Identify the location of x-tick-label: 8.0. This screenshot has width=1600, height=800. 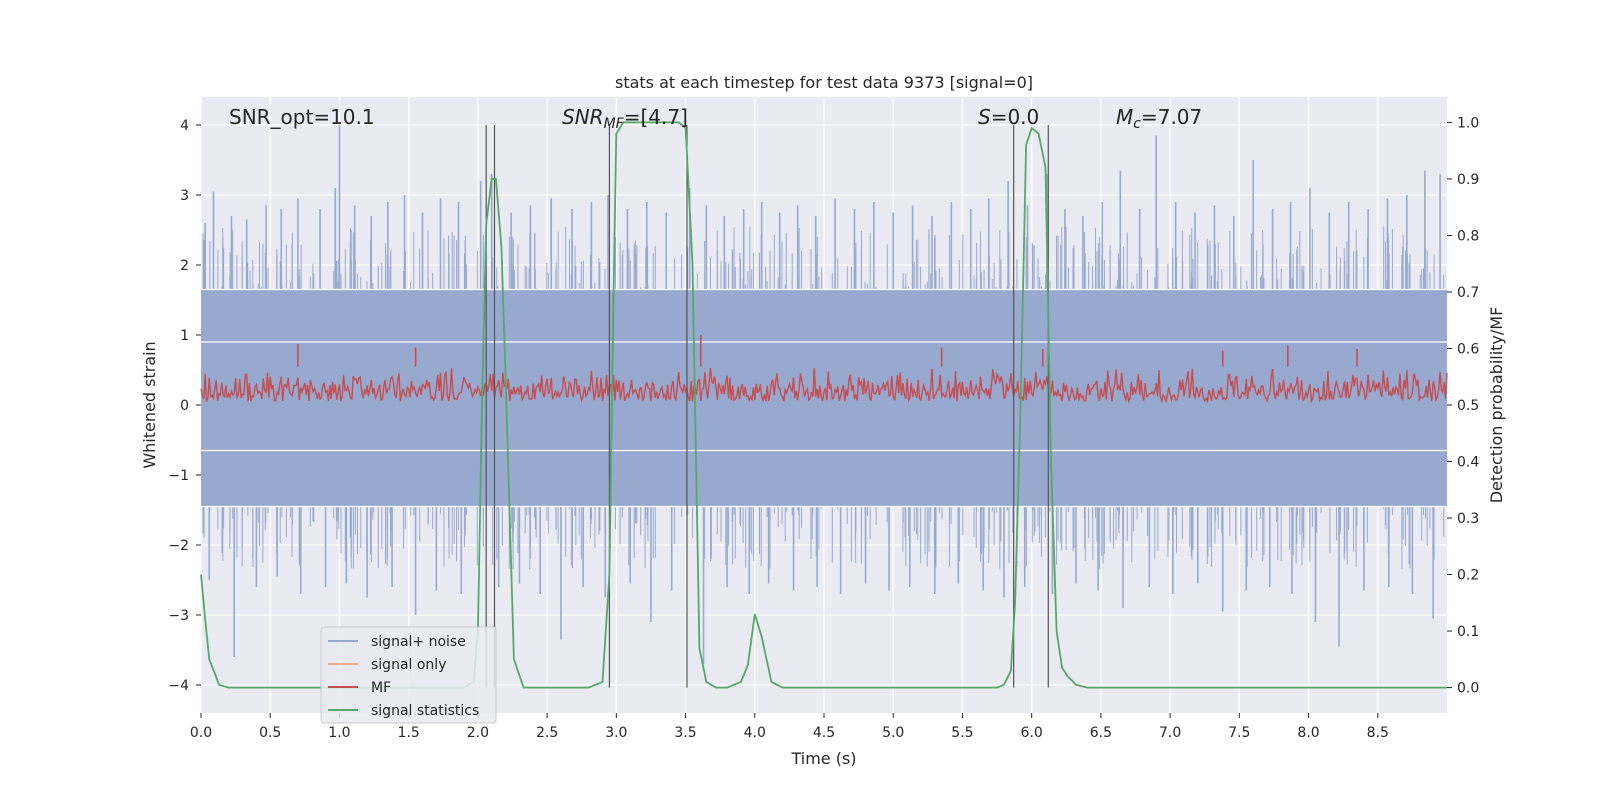
(1308, 733).